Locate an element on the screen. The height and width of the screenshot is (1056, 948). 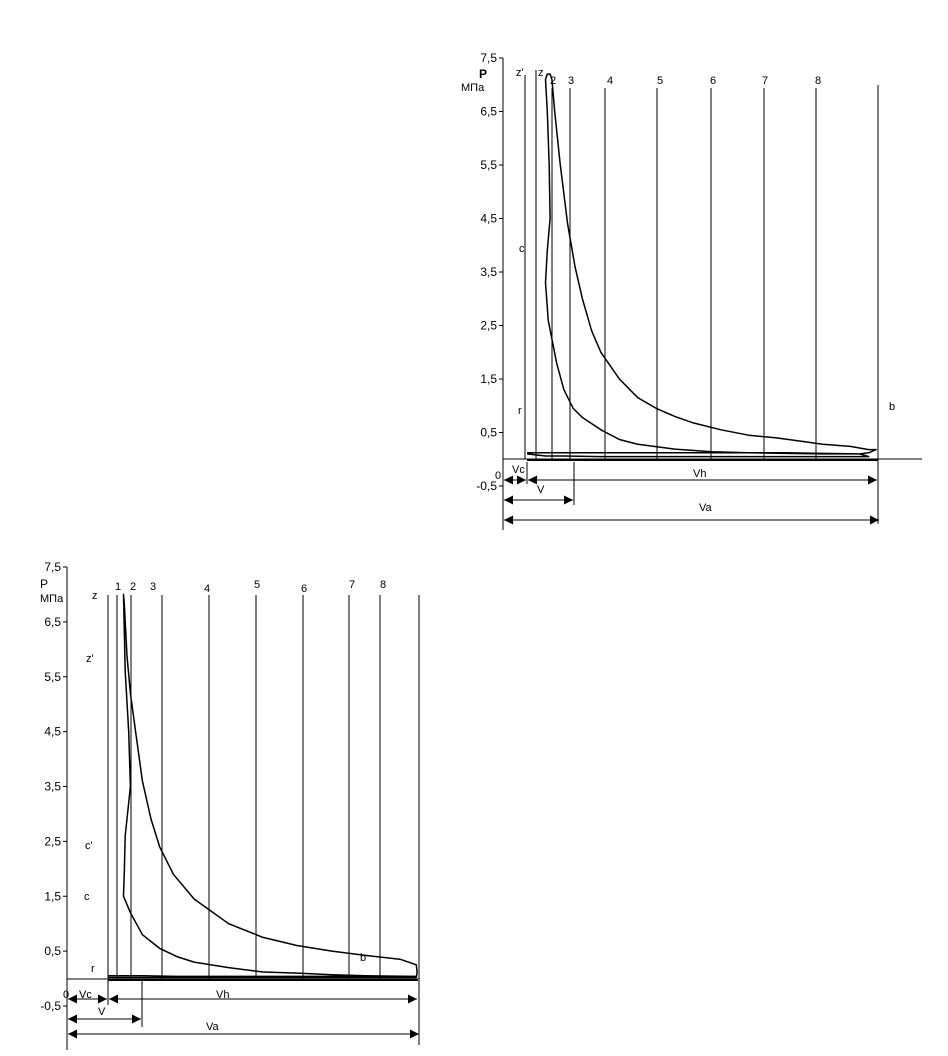
vertical-line-label: z' is located at coordinates (520, 73).